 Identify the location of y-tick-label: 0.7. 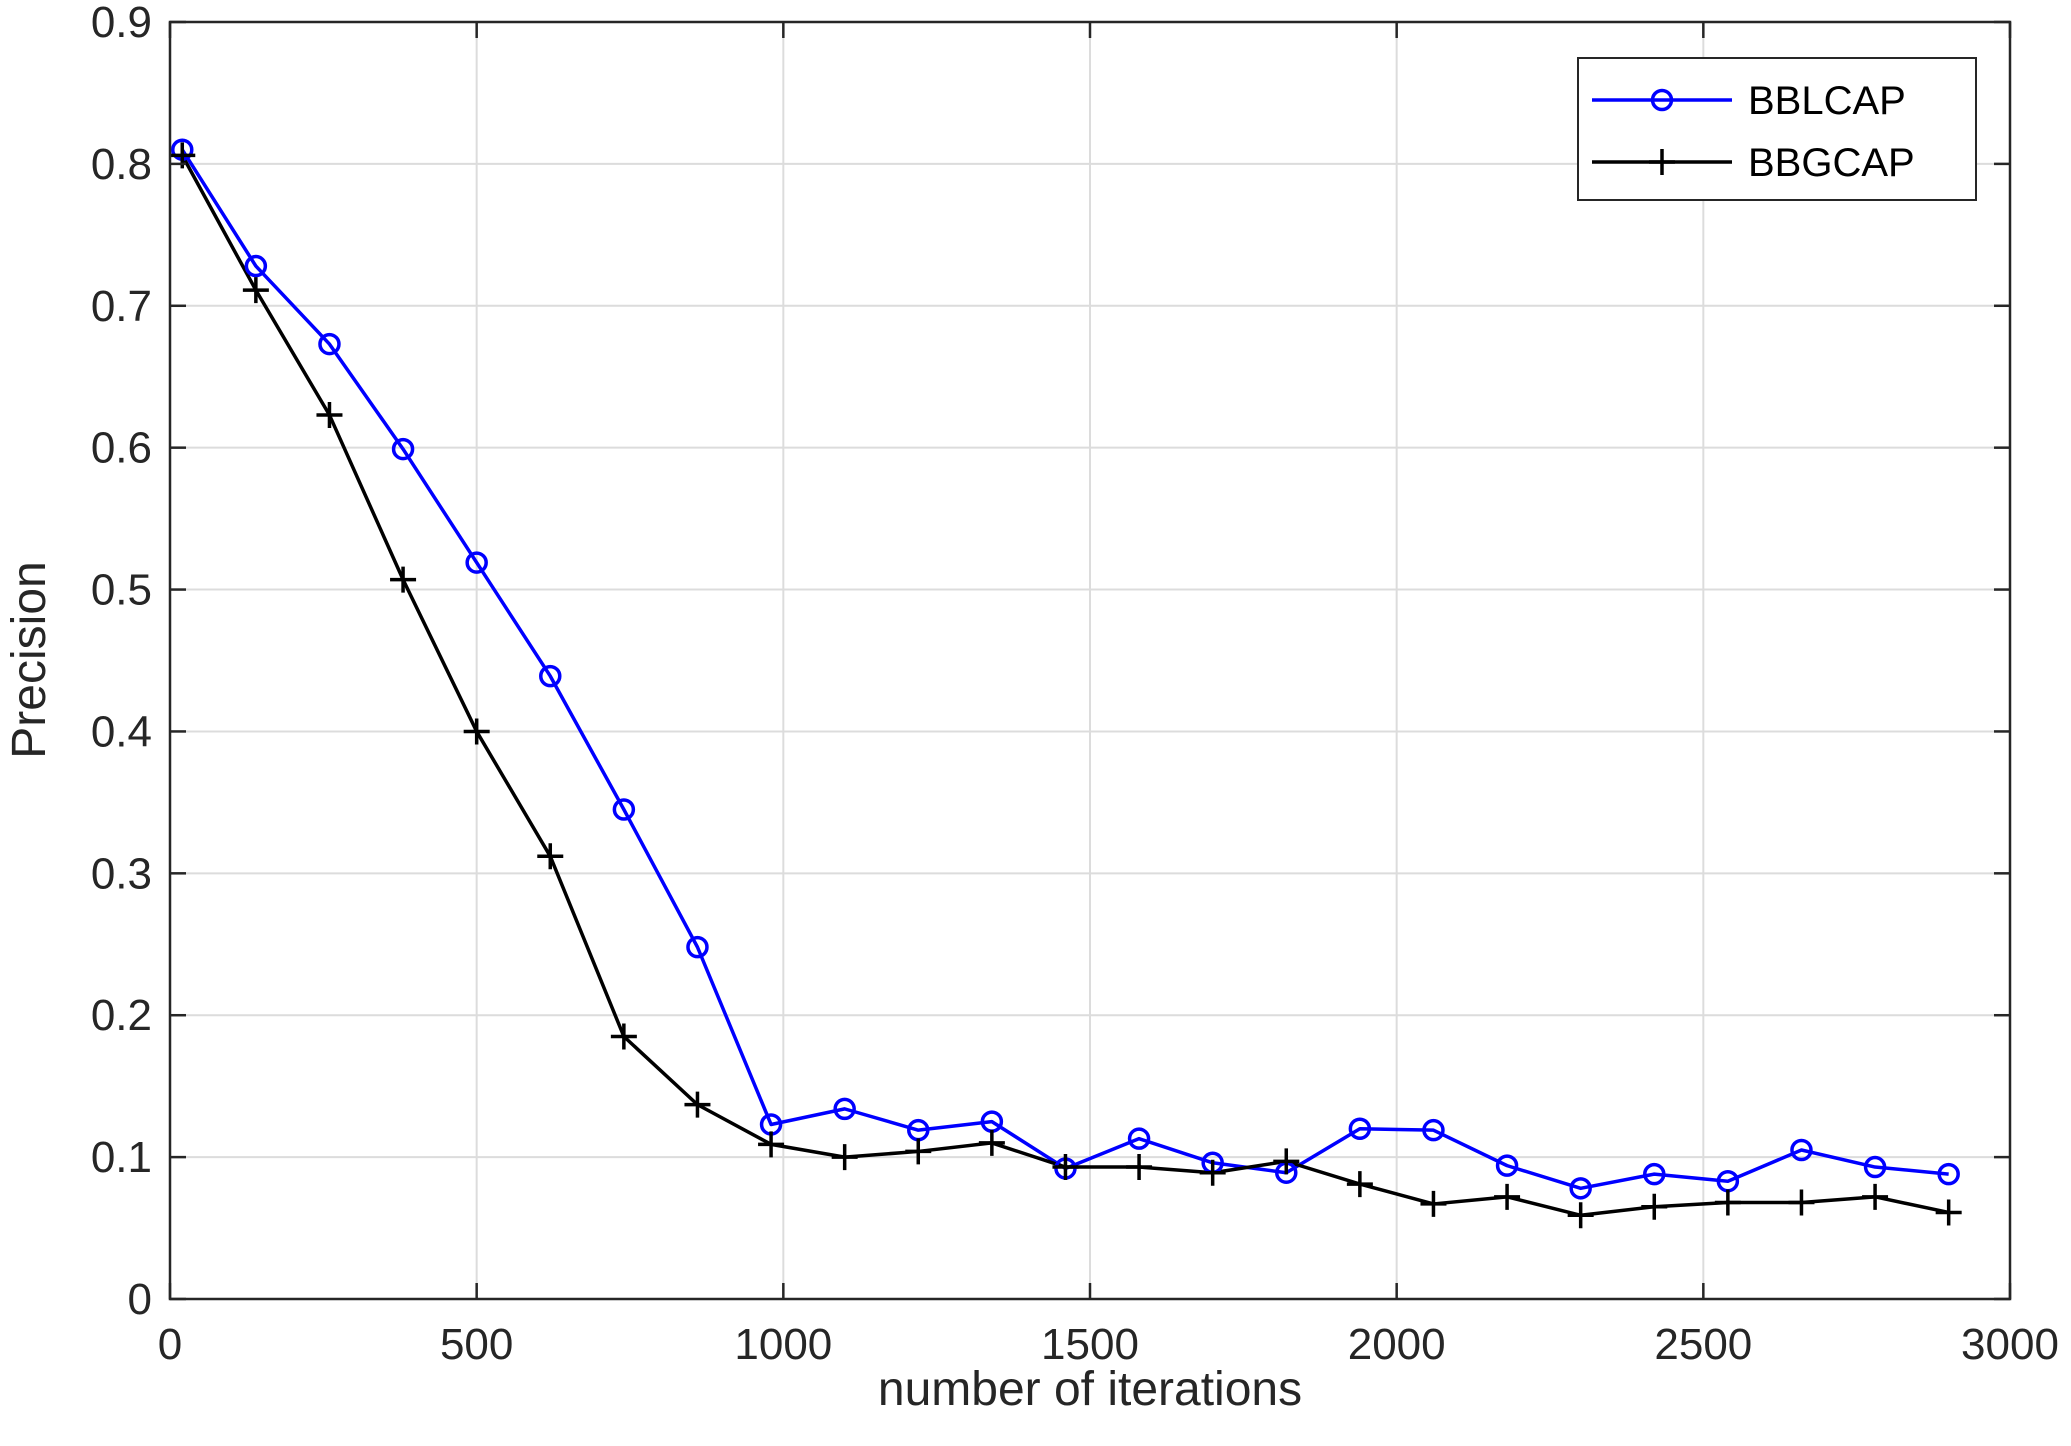
(121, 306).